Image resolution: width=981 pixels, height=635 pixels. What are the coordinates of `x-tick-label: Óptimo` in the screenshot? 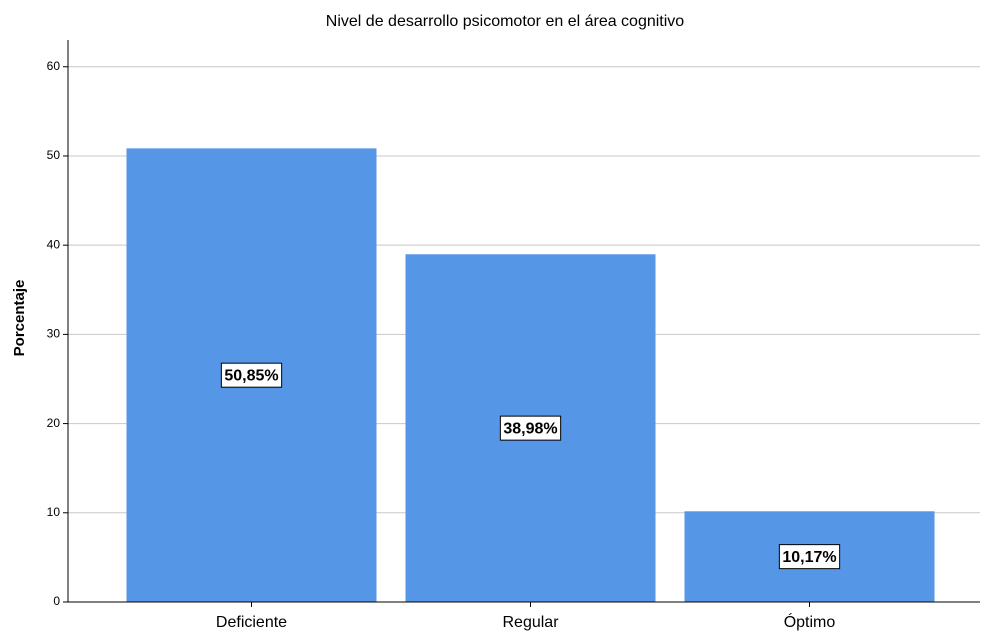 It's located at (810, 621).